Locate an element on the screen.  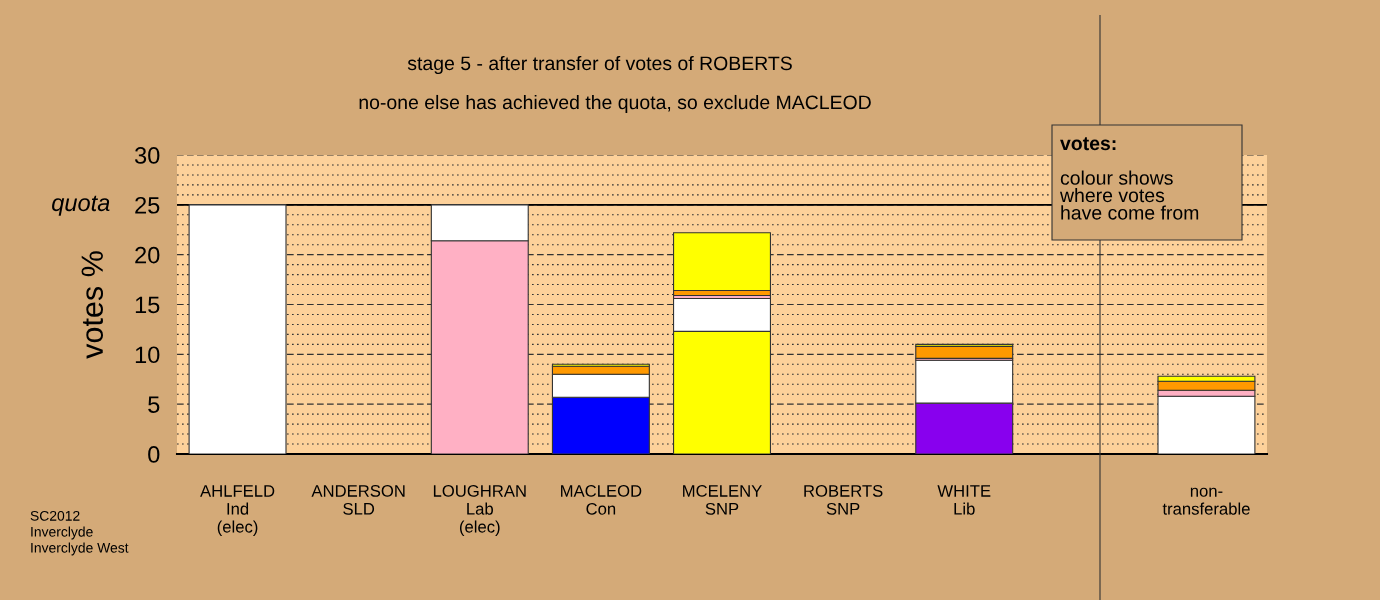
text: SC2012 Inverclyde Inverclyde West is located at coordinates (79, 533).